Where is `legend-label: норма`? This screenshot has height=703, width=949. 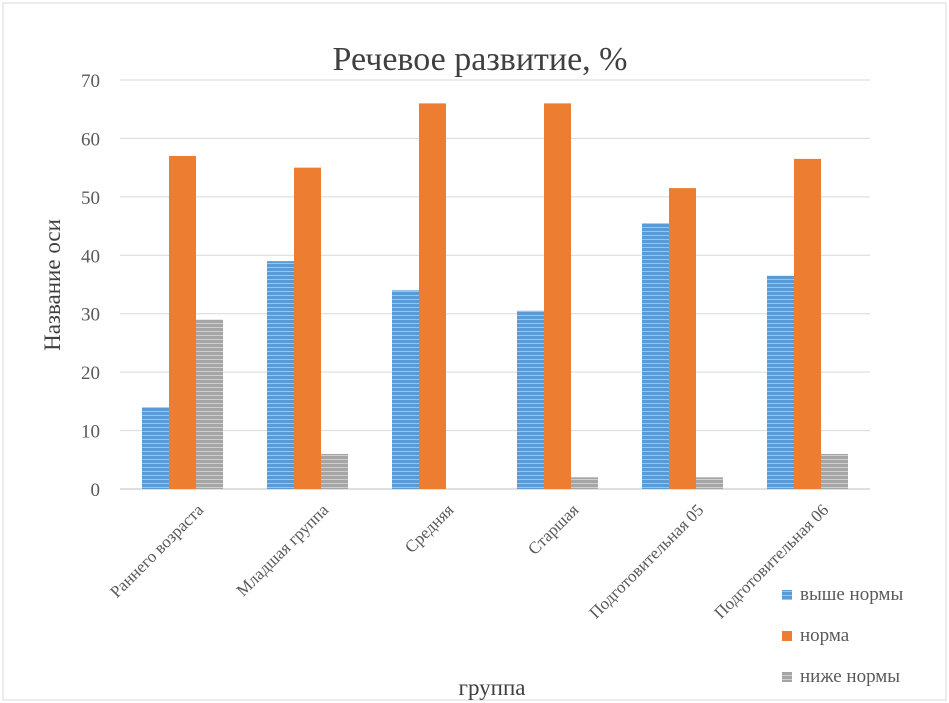 legend-label: норма is located at coordinates (825, 635).